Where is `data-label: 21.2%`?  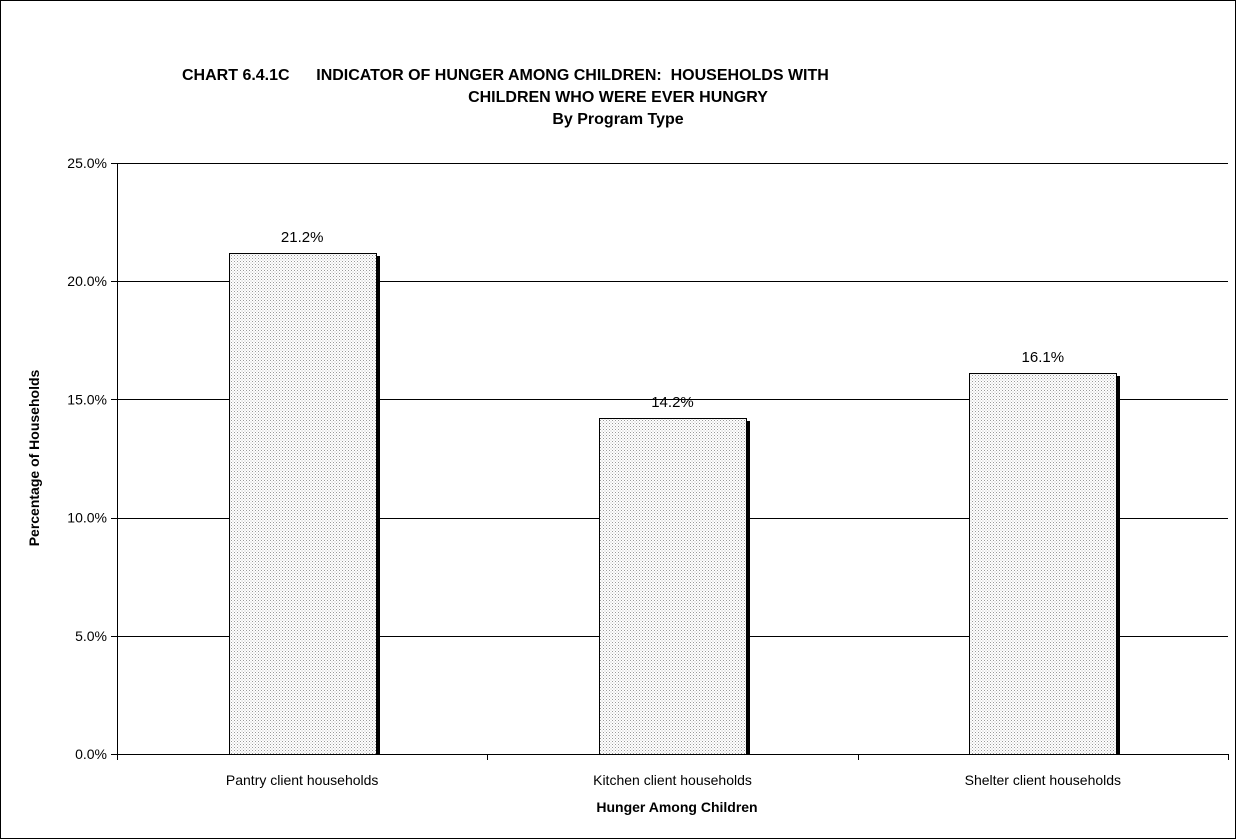
data-label: 21.2% is located at coordinates (302, 237).